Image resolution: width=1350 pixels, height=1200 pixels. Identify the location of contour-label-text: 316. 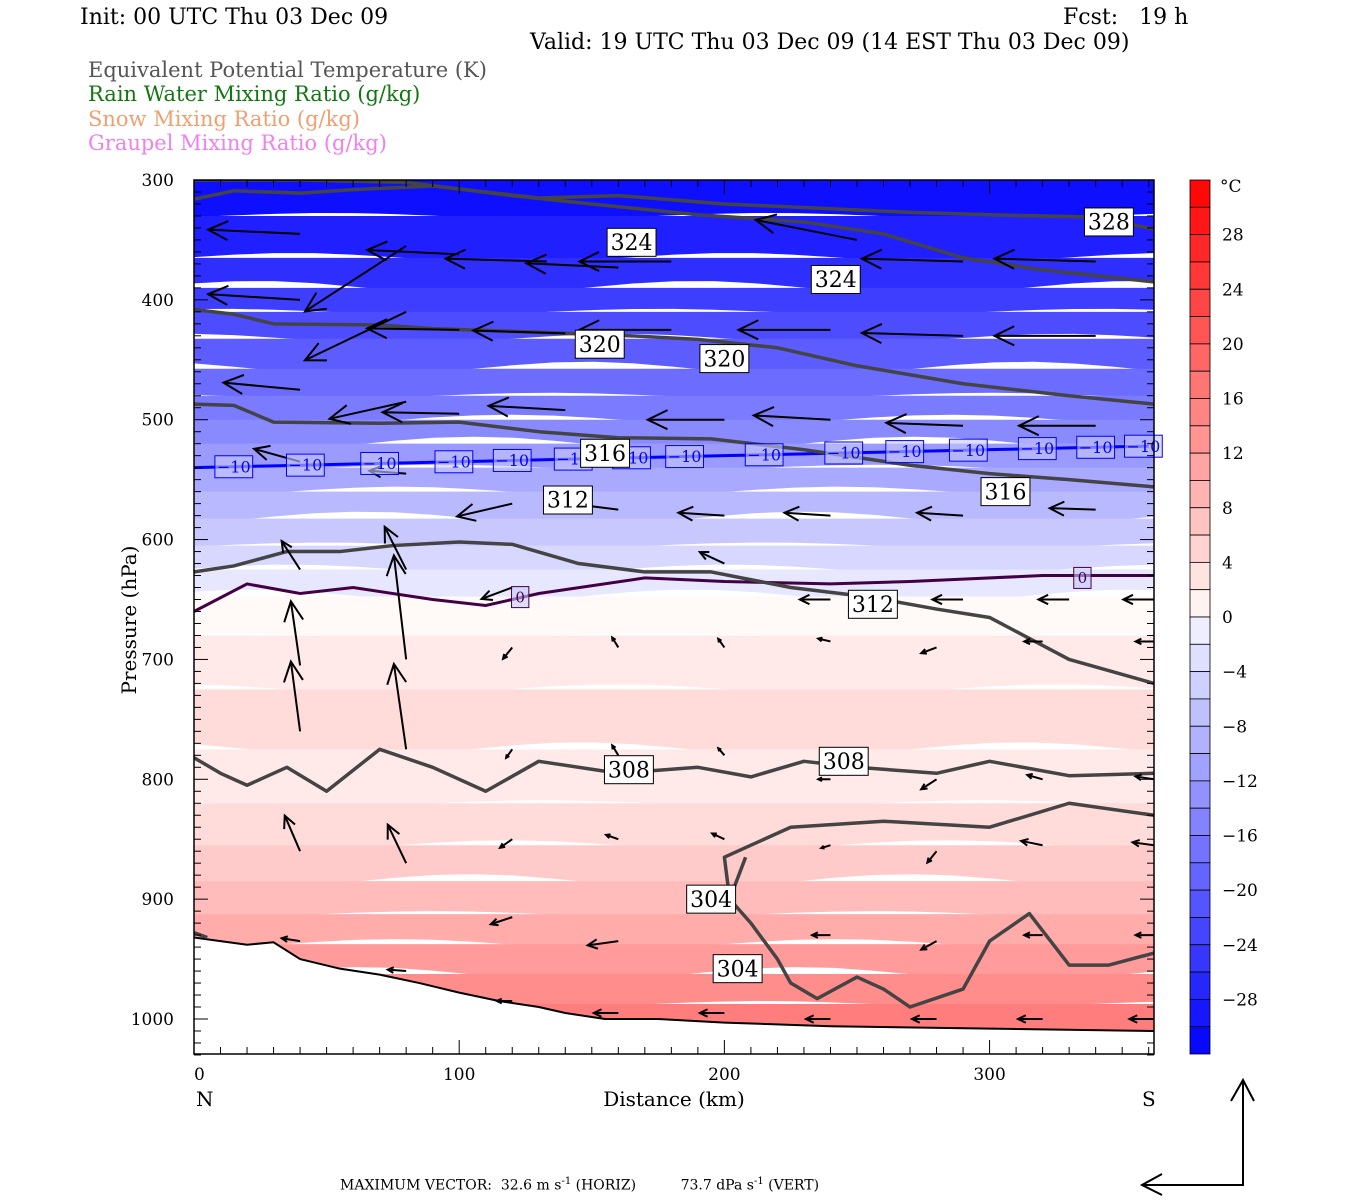
(605, 454).